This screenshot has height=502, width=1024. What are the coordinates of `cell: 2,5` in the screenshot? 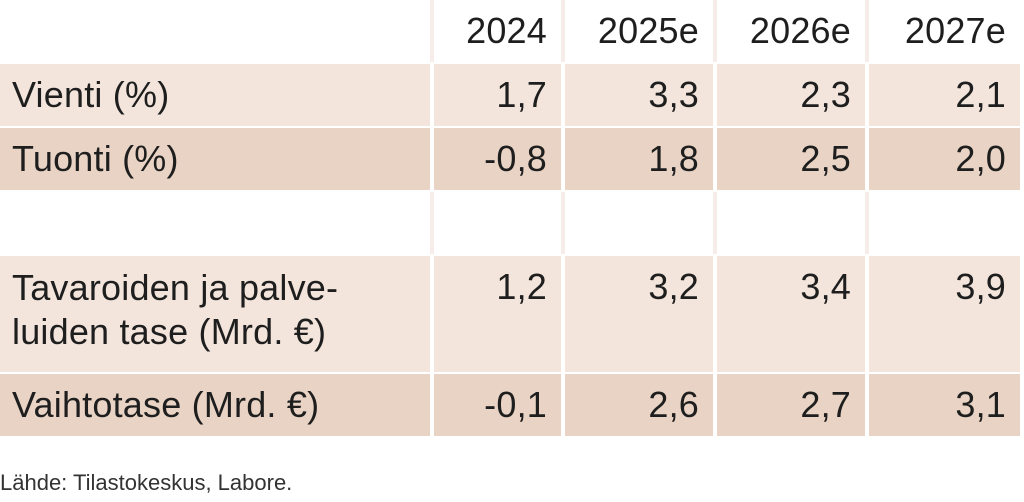 It's located at (791, 159).